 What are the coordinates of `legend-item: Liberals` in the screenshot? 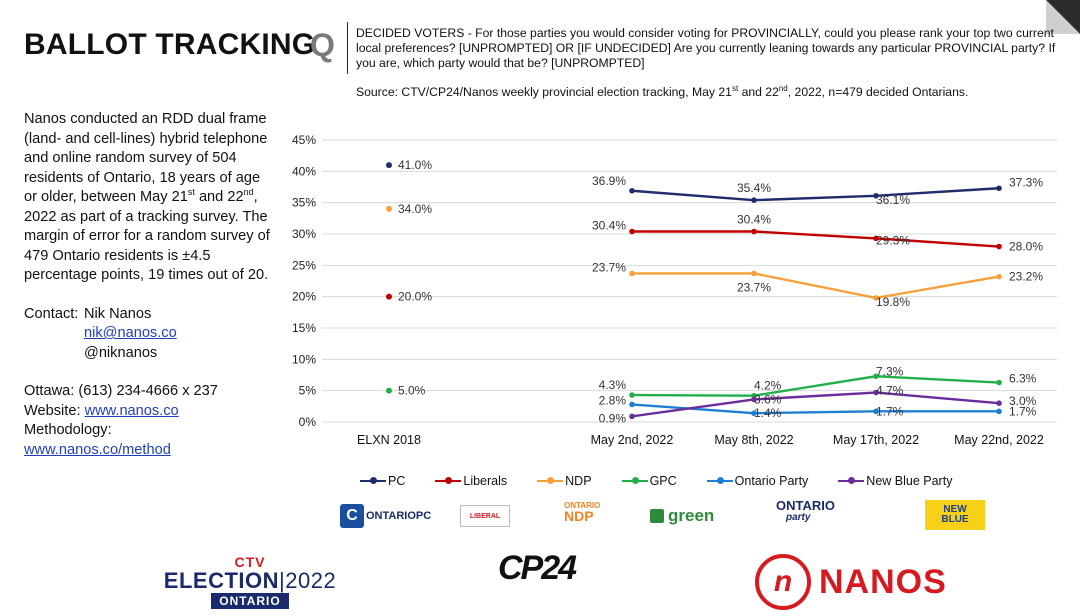 It's located at (471, 481).